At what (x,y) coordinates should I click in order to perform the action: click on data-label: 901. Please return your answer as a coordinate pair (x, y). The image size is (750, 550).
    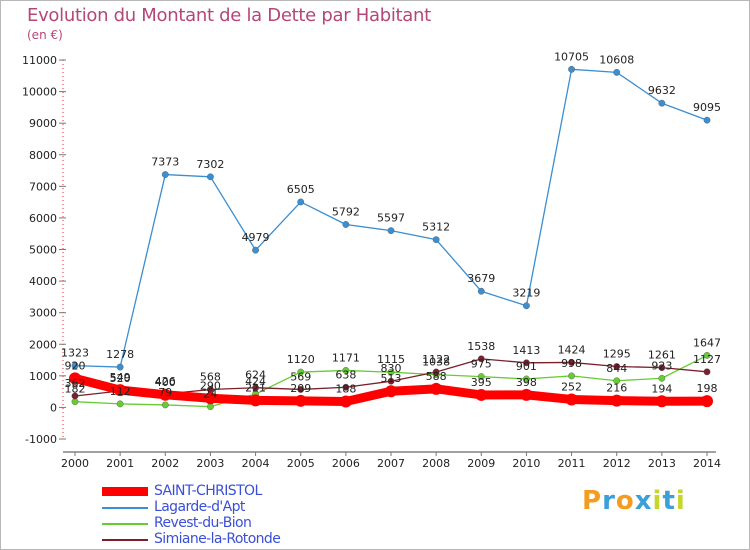
    Looking at the image, I should click on (526, 366).